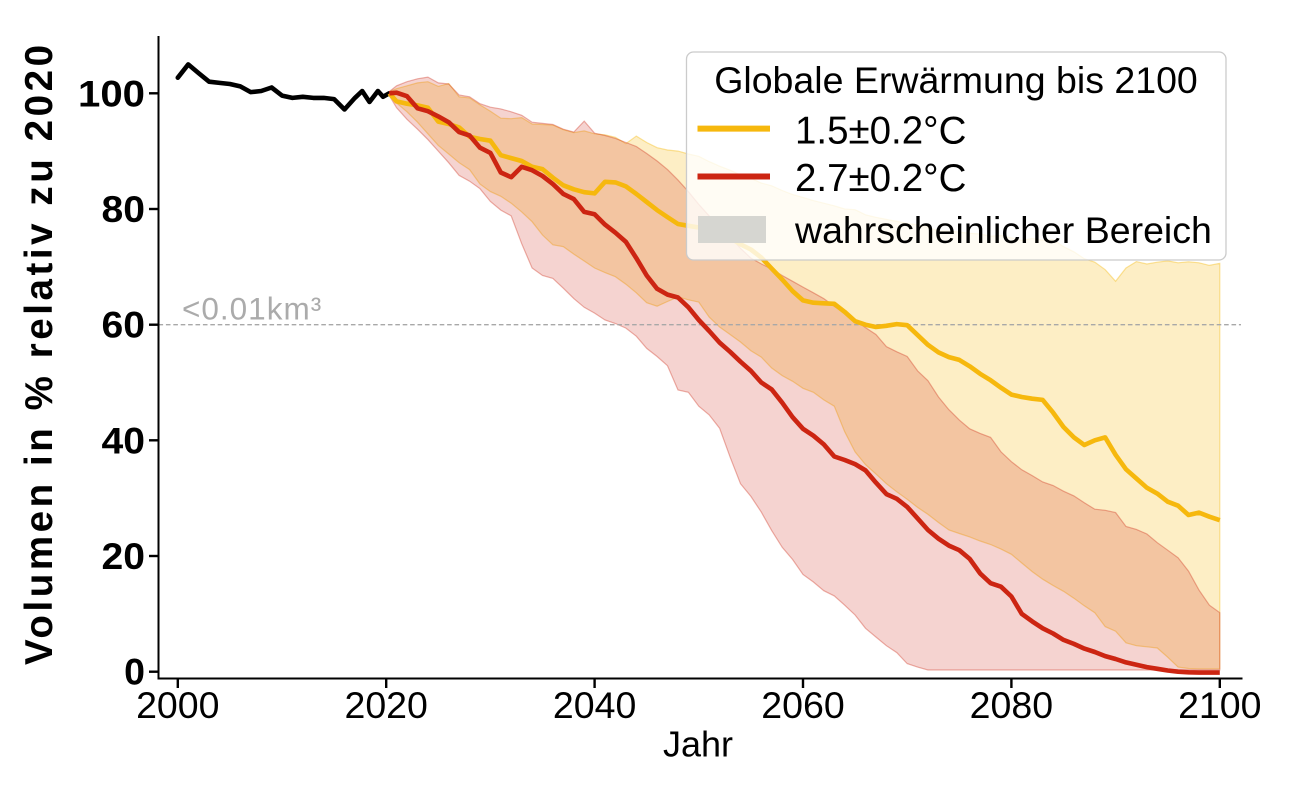  What do you see at coordinates (124, 325) in the screenshot?
I see `svg-text: 60` at bounding box center [124, 325].